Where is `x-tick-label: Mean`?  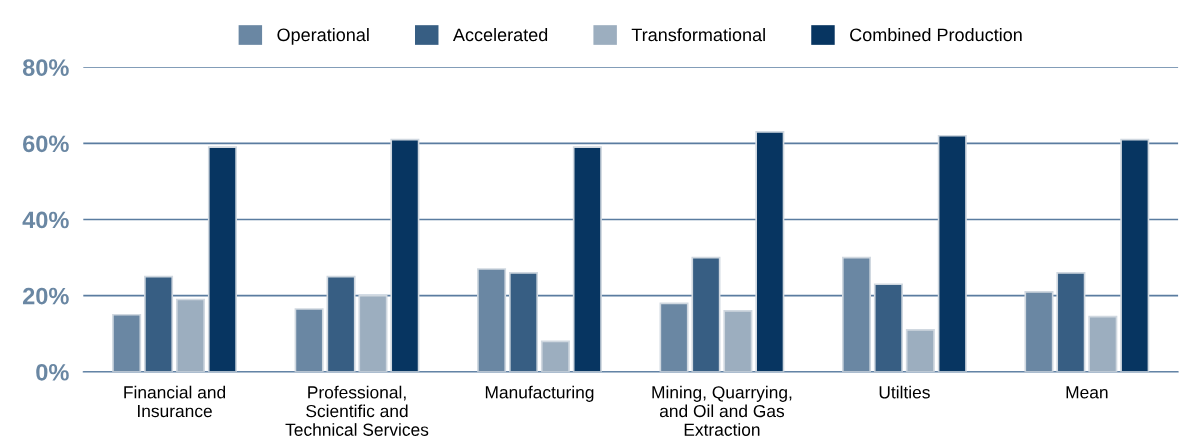 x-tick-label: Mean is located at coordinates (1087, 392).